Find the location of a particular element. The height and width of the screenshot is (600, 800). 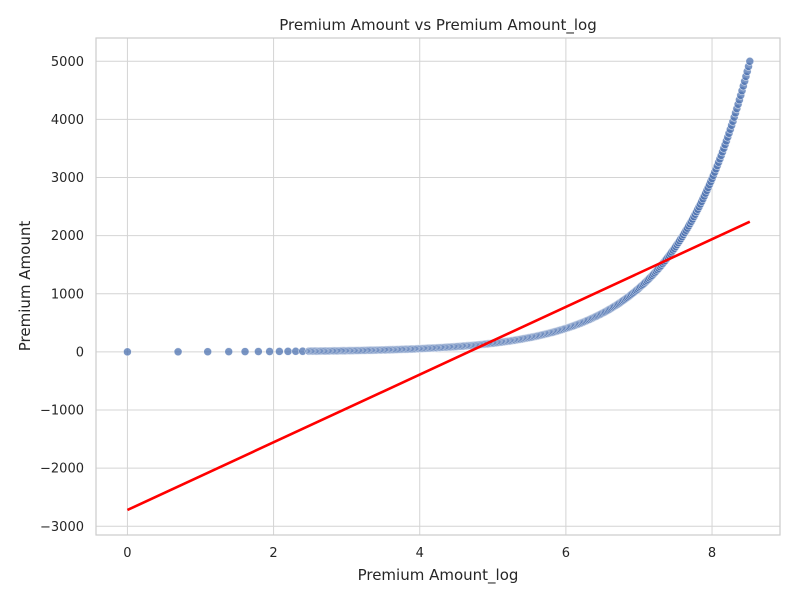

y-tick-label: 3000 is located at coordinates (67, 178).